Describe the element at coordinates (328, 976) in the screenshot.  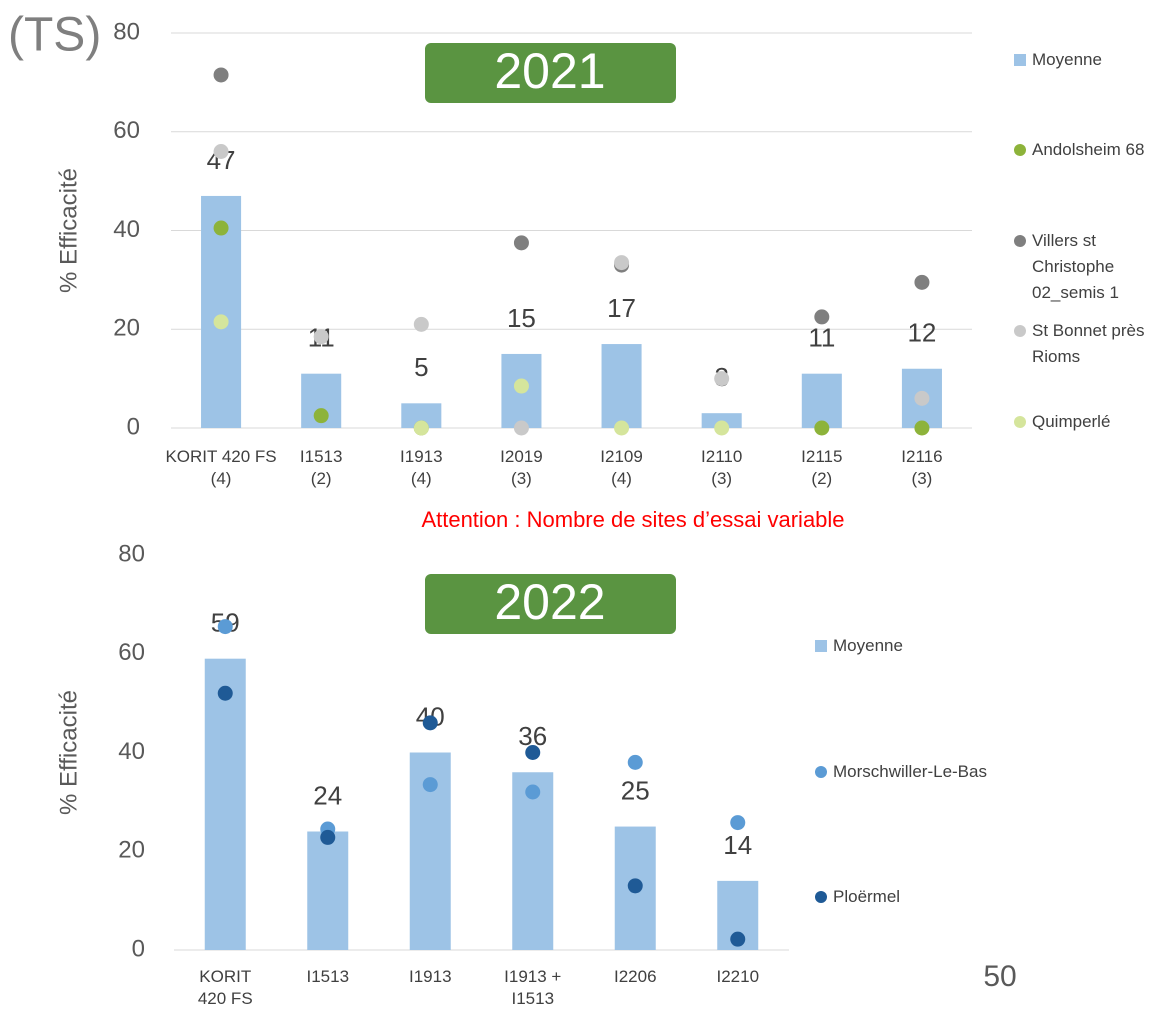
I see `x-tick-label: I1513` at that location.